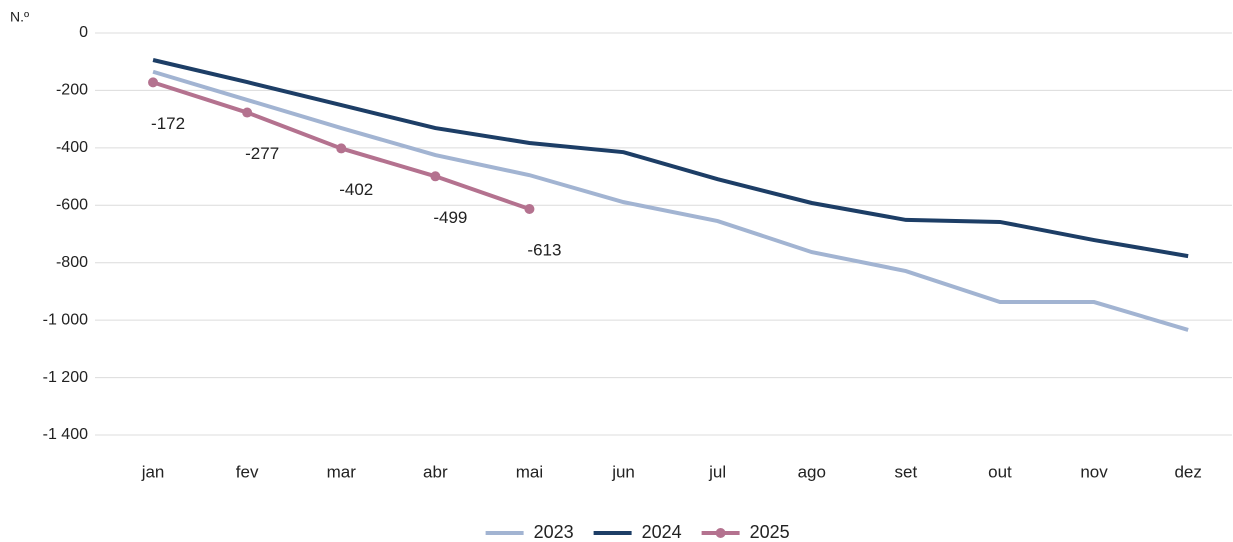  I want to click on x-tick-label: mar, so click(342, 471).